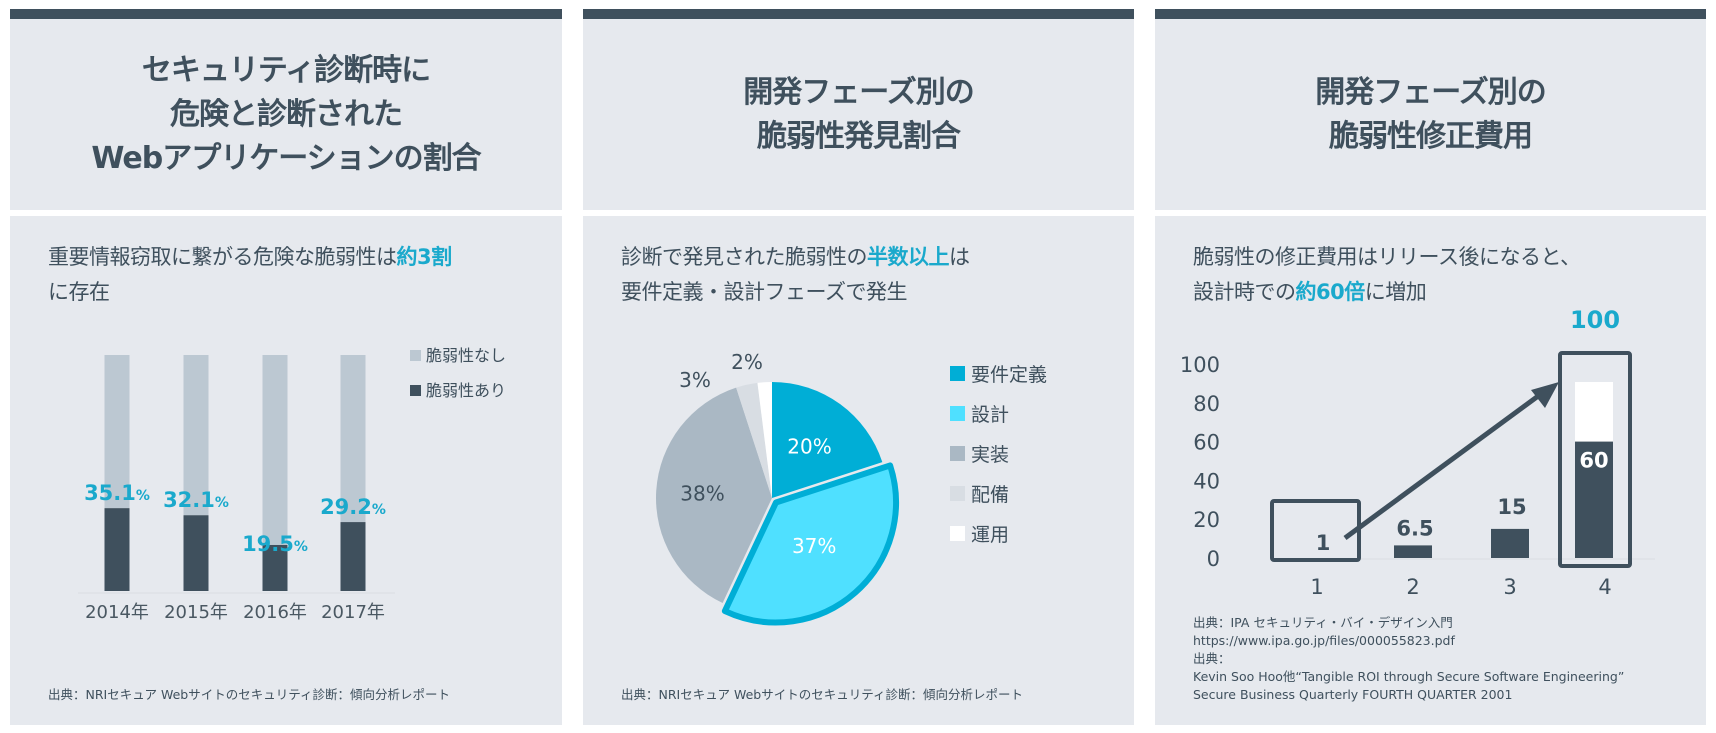 The image size is (1716, 733). Describe the element at coordinates (466, 390) in the screenshot. I see `legend-label: 脆弱性あり` at that location.